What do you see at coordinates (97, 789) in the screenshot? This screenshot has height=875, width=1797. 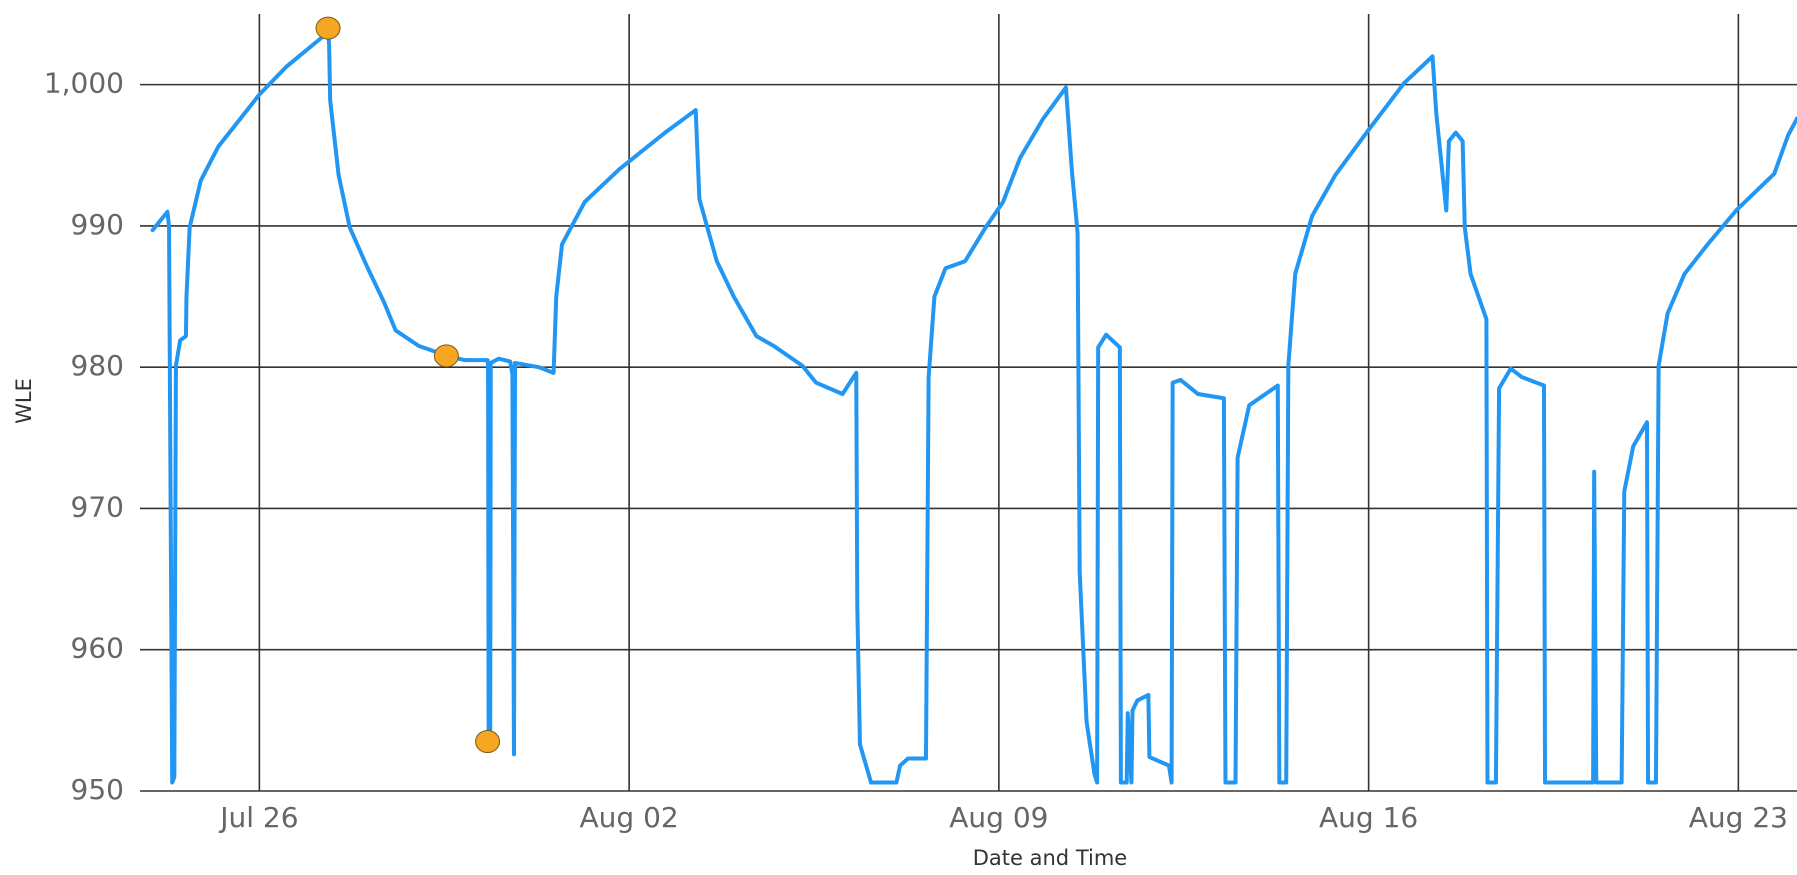 I see `y-tick-label: 950` at bounding box center [97, 789].